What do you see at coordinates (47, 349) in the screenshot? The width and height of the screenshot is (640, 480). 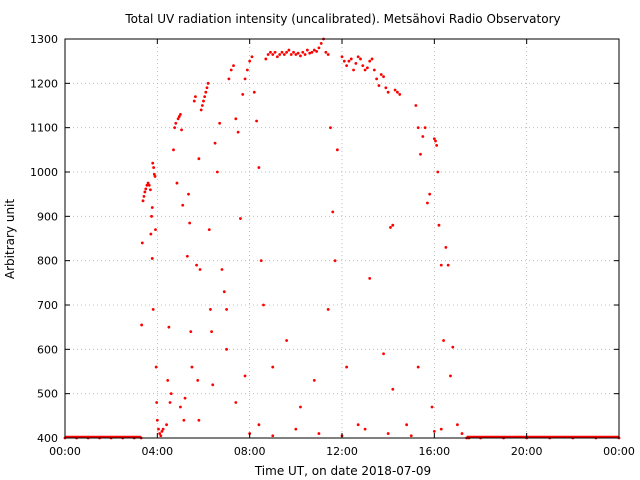 I see `y-tick-label: 600` at bounding box center [47, 349].